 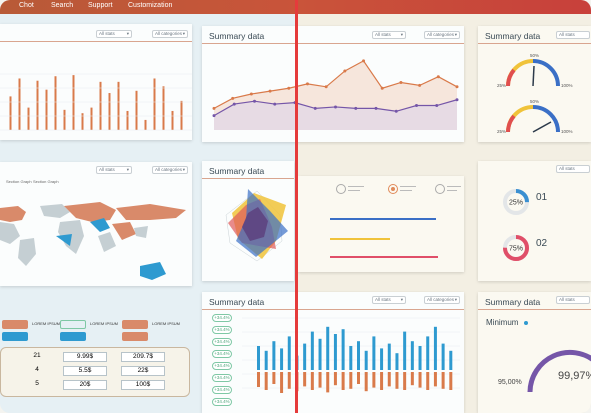 What do you see at coordinates (135, 324) in the screenshot?
I see `item-swatch` at bounding box center [135, 324].